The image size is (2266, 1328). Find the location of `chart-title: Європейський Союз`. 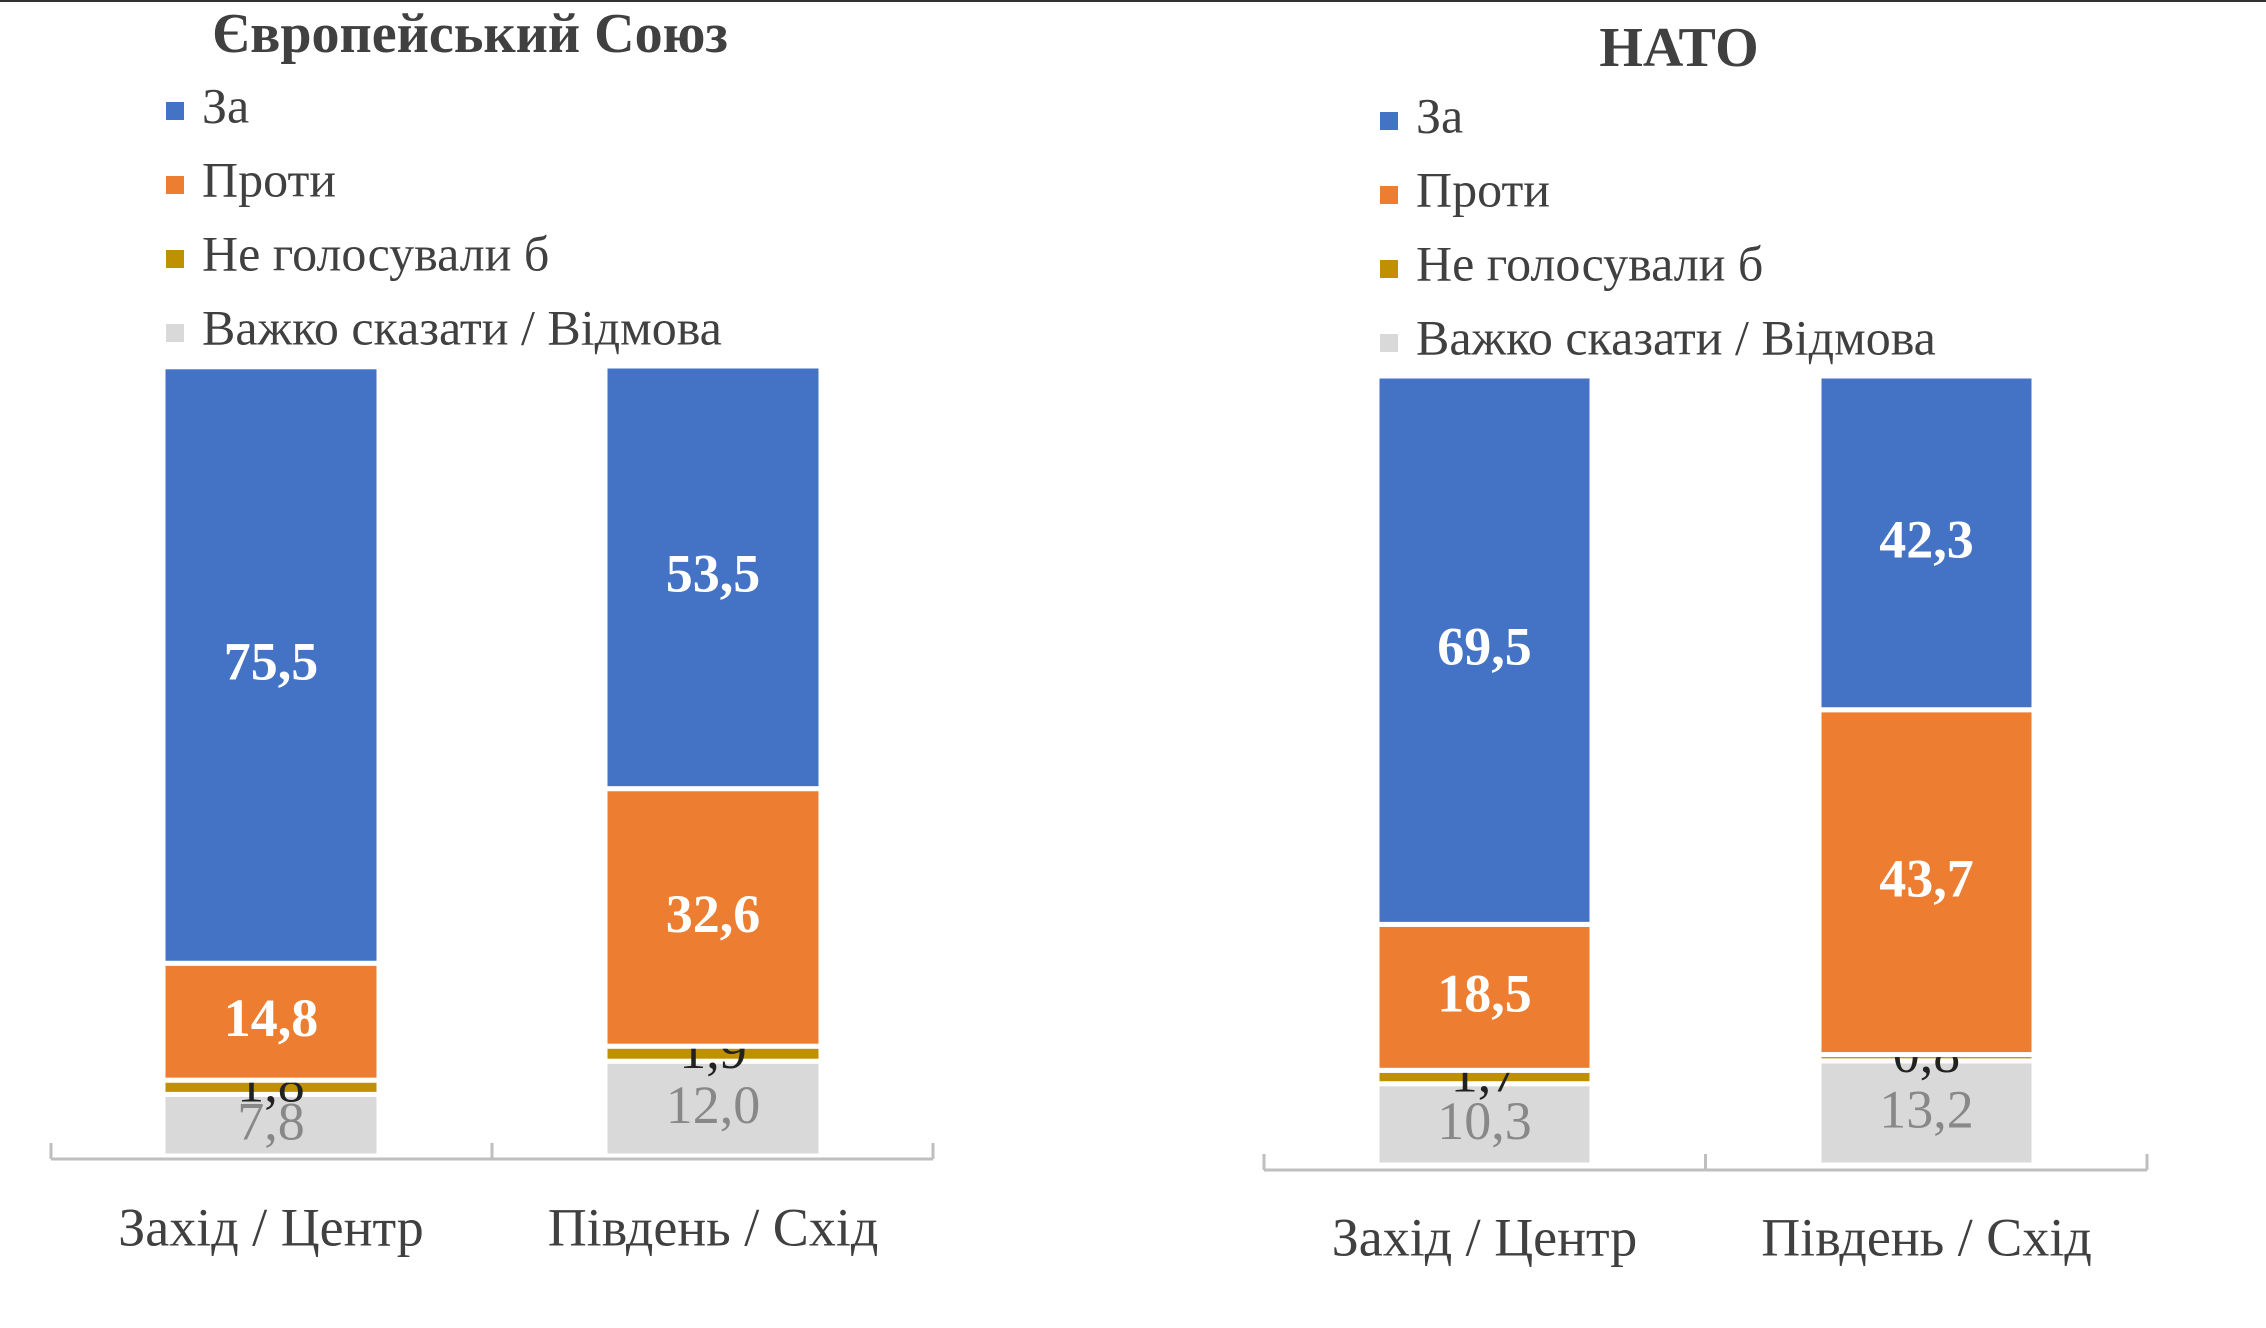

chart-title: Європейський Союз is located at coordinates (470, 34).